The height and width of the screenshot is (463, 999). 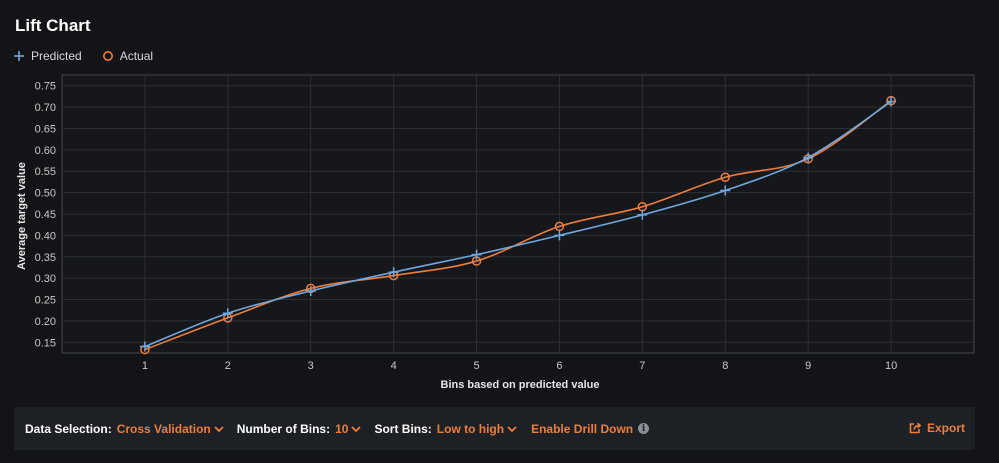 I want to click on number-of-bins-dropdown: 10, so click(x=348, y=428).